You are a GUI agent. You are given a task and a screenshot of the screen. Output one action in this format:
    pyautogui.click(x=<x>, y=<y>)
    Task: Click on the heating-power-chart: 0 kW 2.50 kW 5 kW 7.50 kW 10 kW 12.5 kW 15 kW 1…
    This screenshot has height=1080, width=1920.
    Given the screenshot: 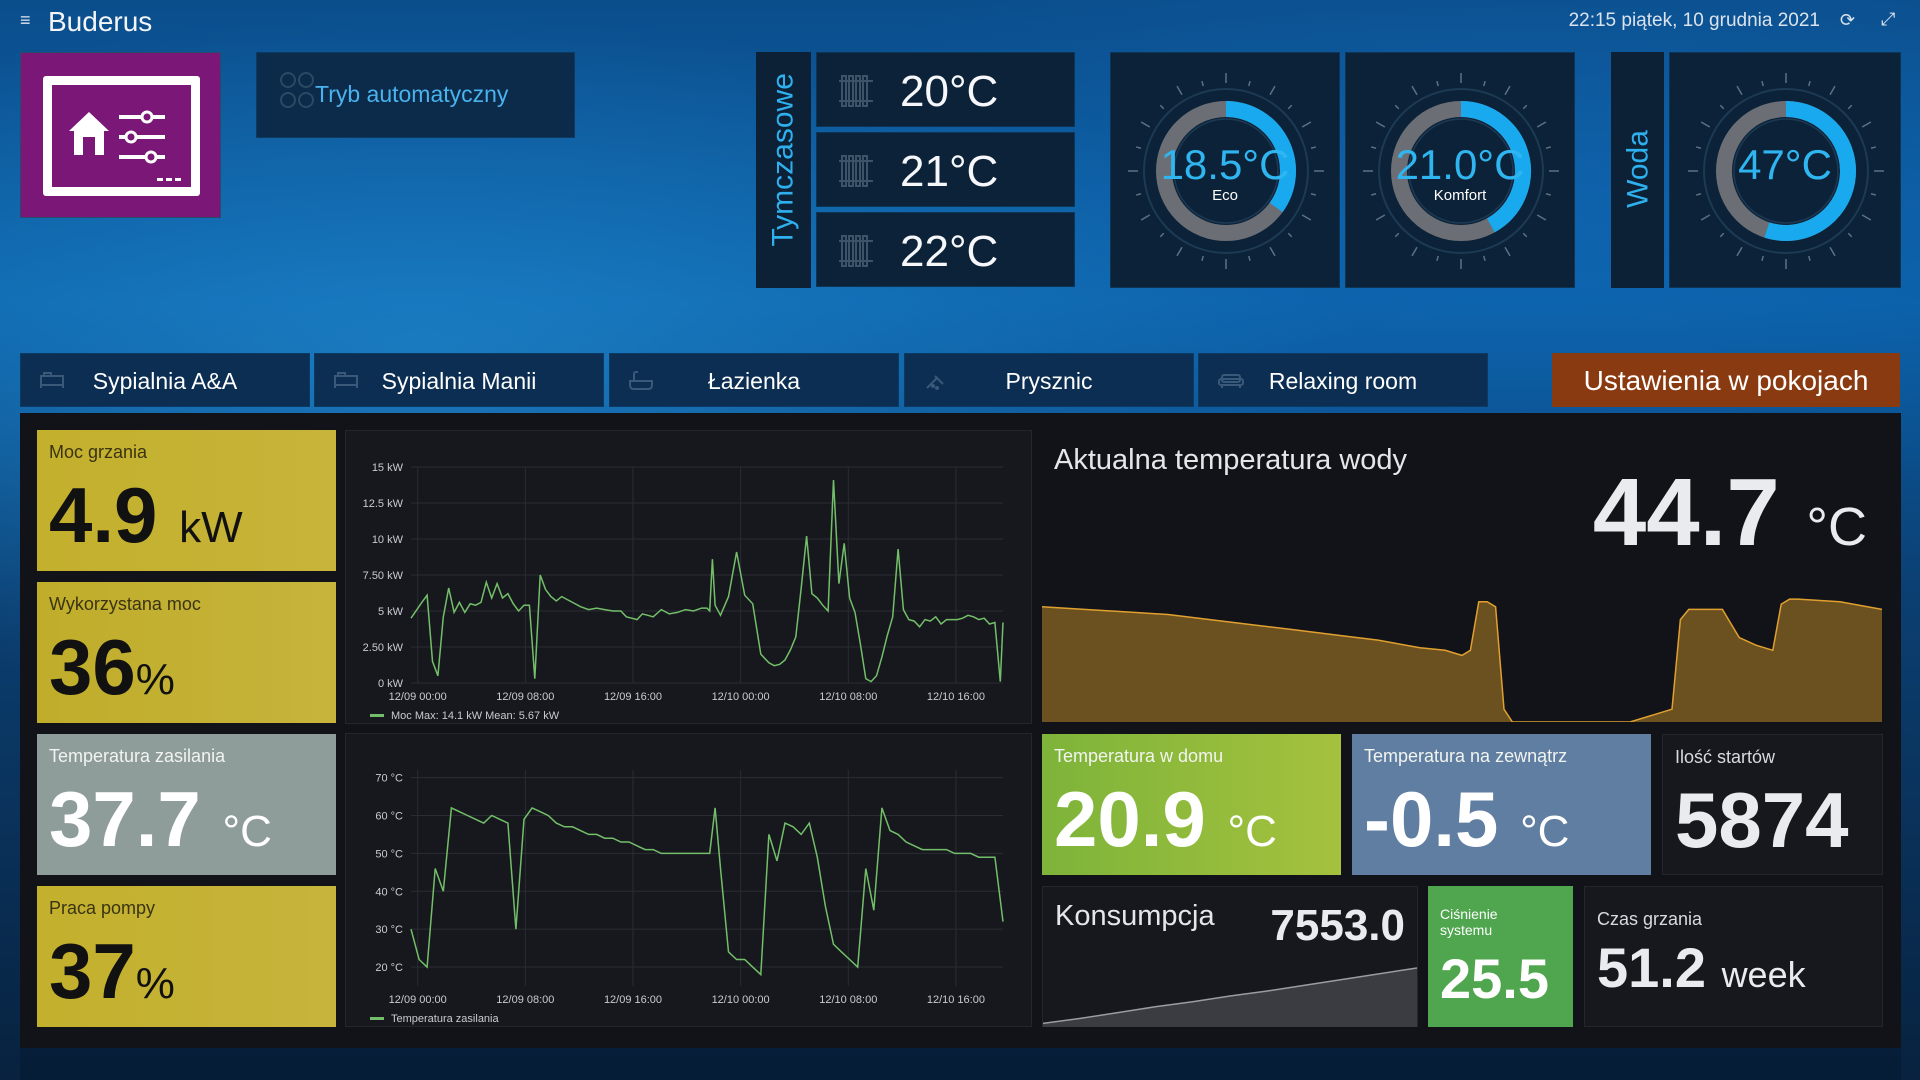 What is the action you would take?
    pyautogui.click(x=688, y=577)
    